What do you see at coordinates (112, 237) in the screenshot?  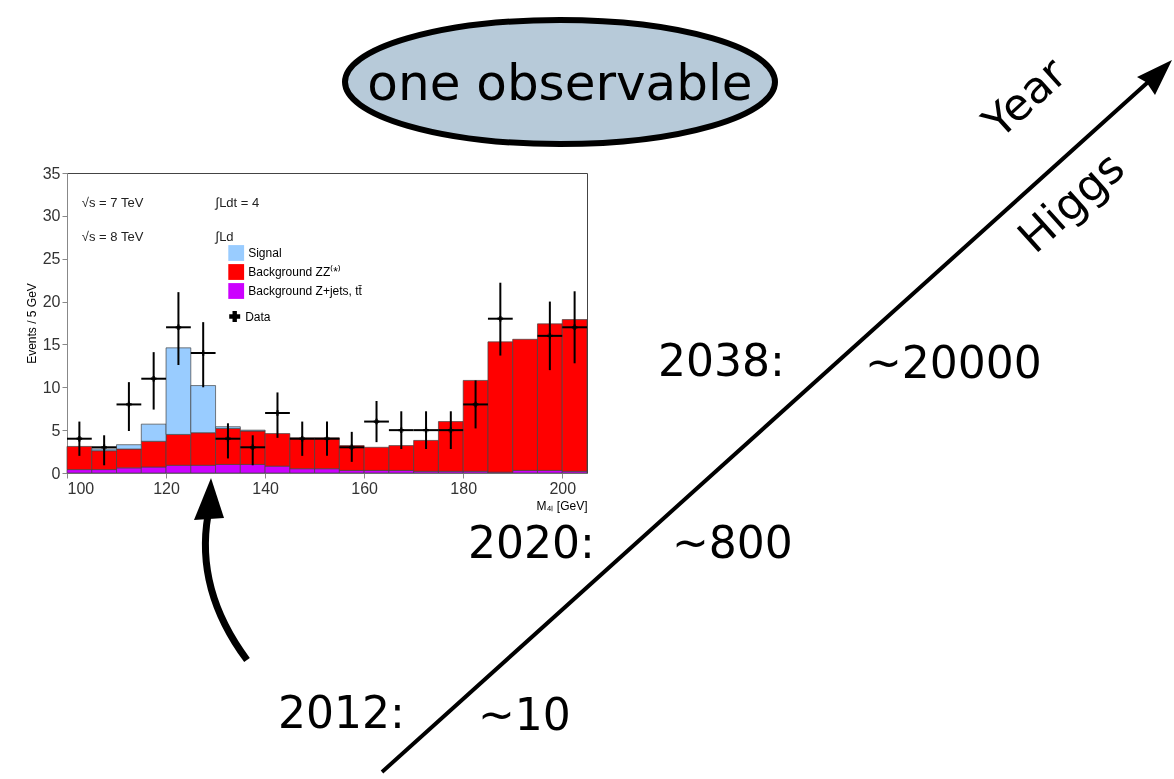 I see `annotation: √s = 8 TeV` at bounding box center [112, 237].